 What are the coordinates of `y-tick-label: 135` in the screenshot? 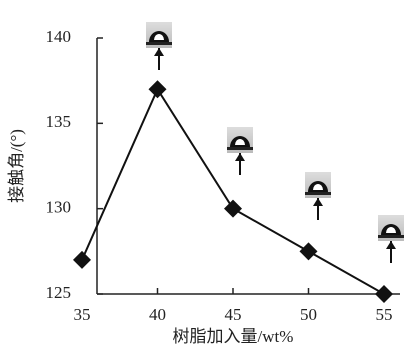 It's located at (59, 121).